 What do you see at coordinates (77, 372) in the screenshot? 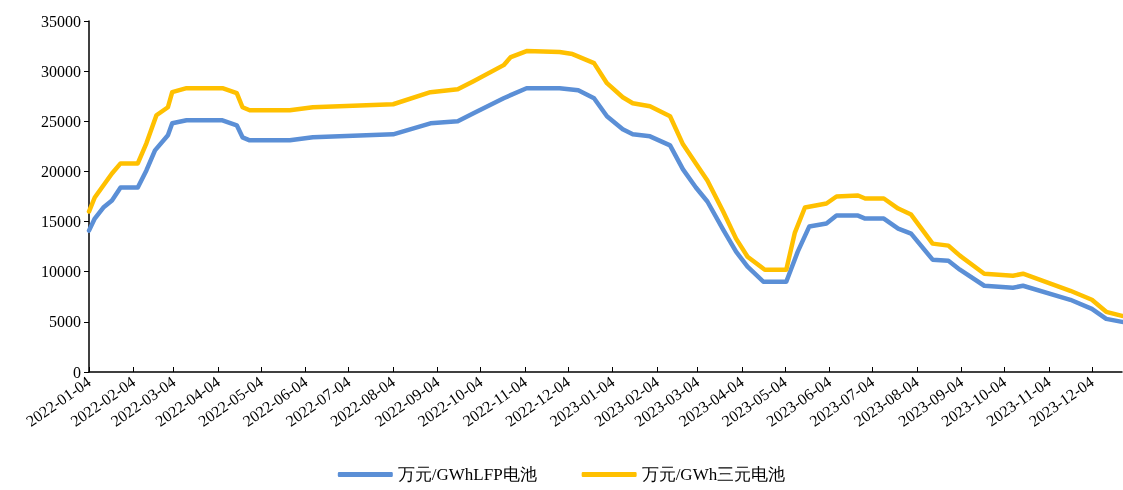
I see `y-tick-label: 0` at bounding box center [77, 372].